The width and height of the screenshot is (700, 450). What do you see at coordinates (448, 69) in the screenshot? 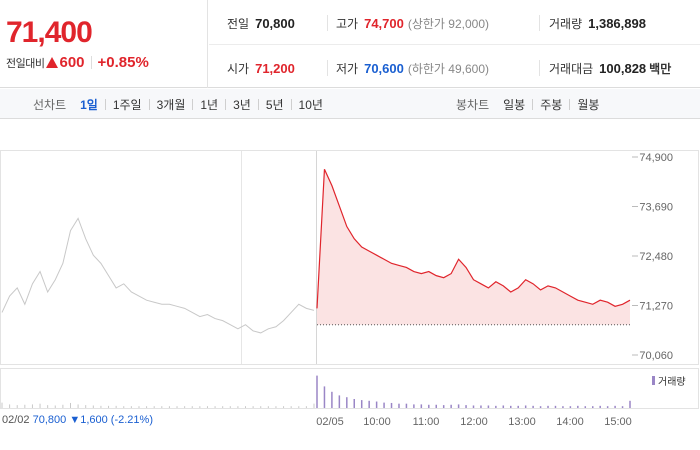
I see `lower-limit: (하한가 49,600)` at bounding box center [448, 69].